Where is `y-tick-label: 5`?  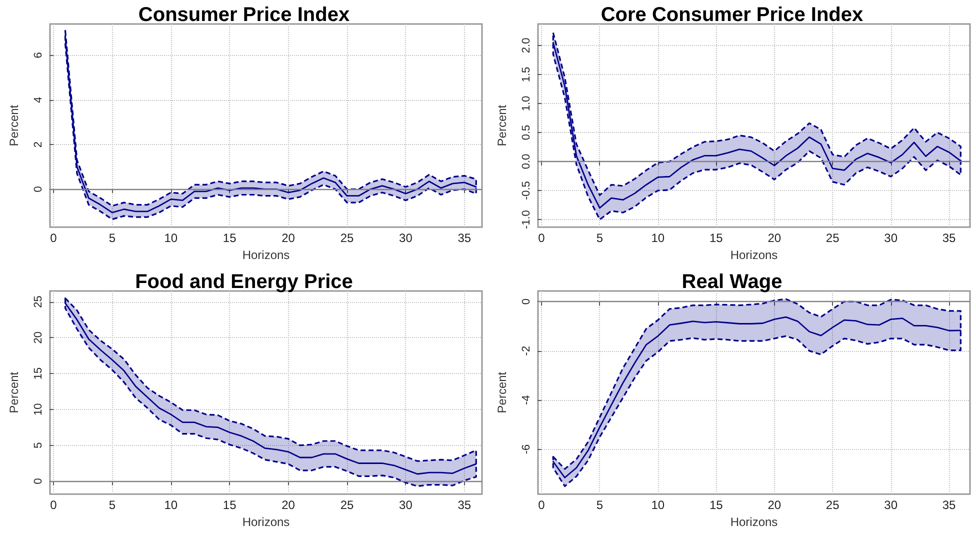 y-tick-label: 5 is located at coordinates (38, 445).